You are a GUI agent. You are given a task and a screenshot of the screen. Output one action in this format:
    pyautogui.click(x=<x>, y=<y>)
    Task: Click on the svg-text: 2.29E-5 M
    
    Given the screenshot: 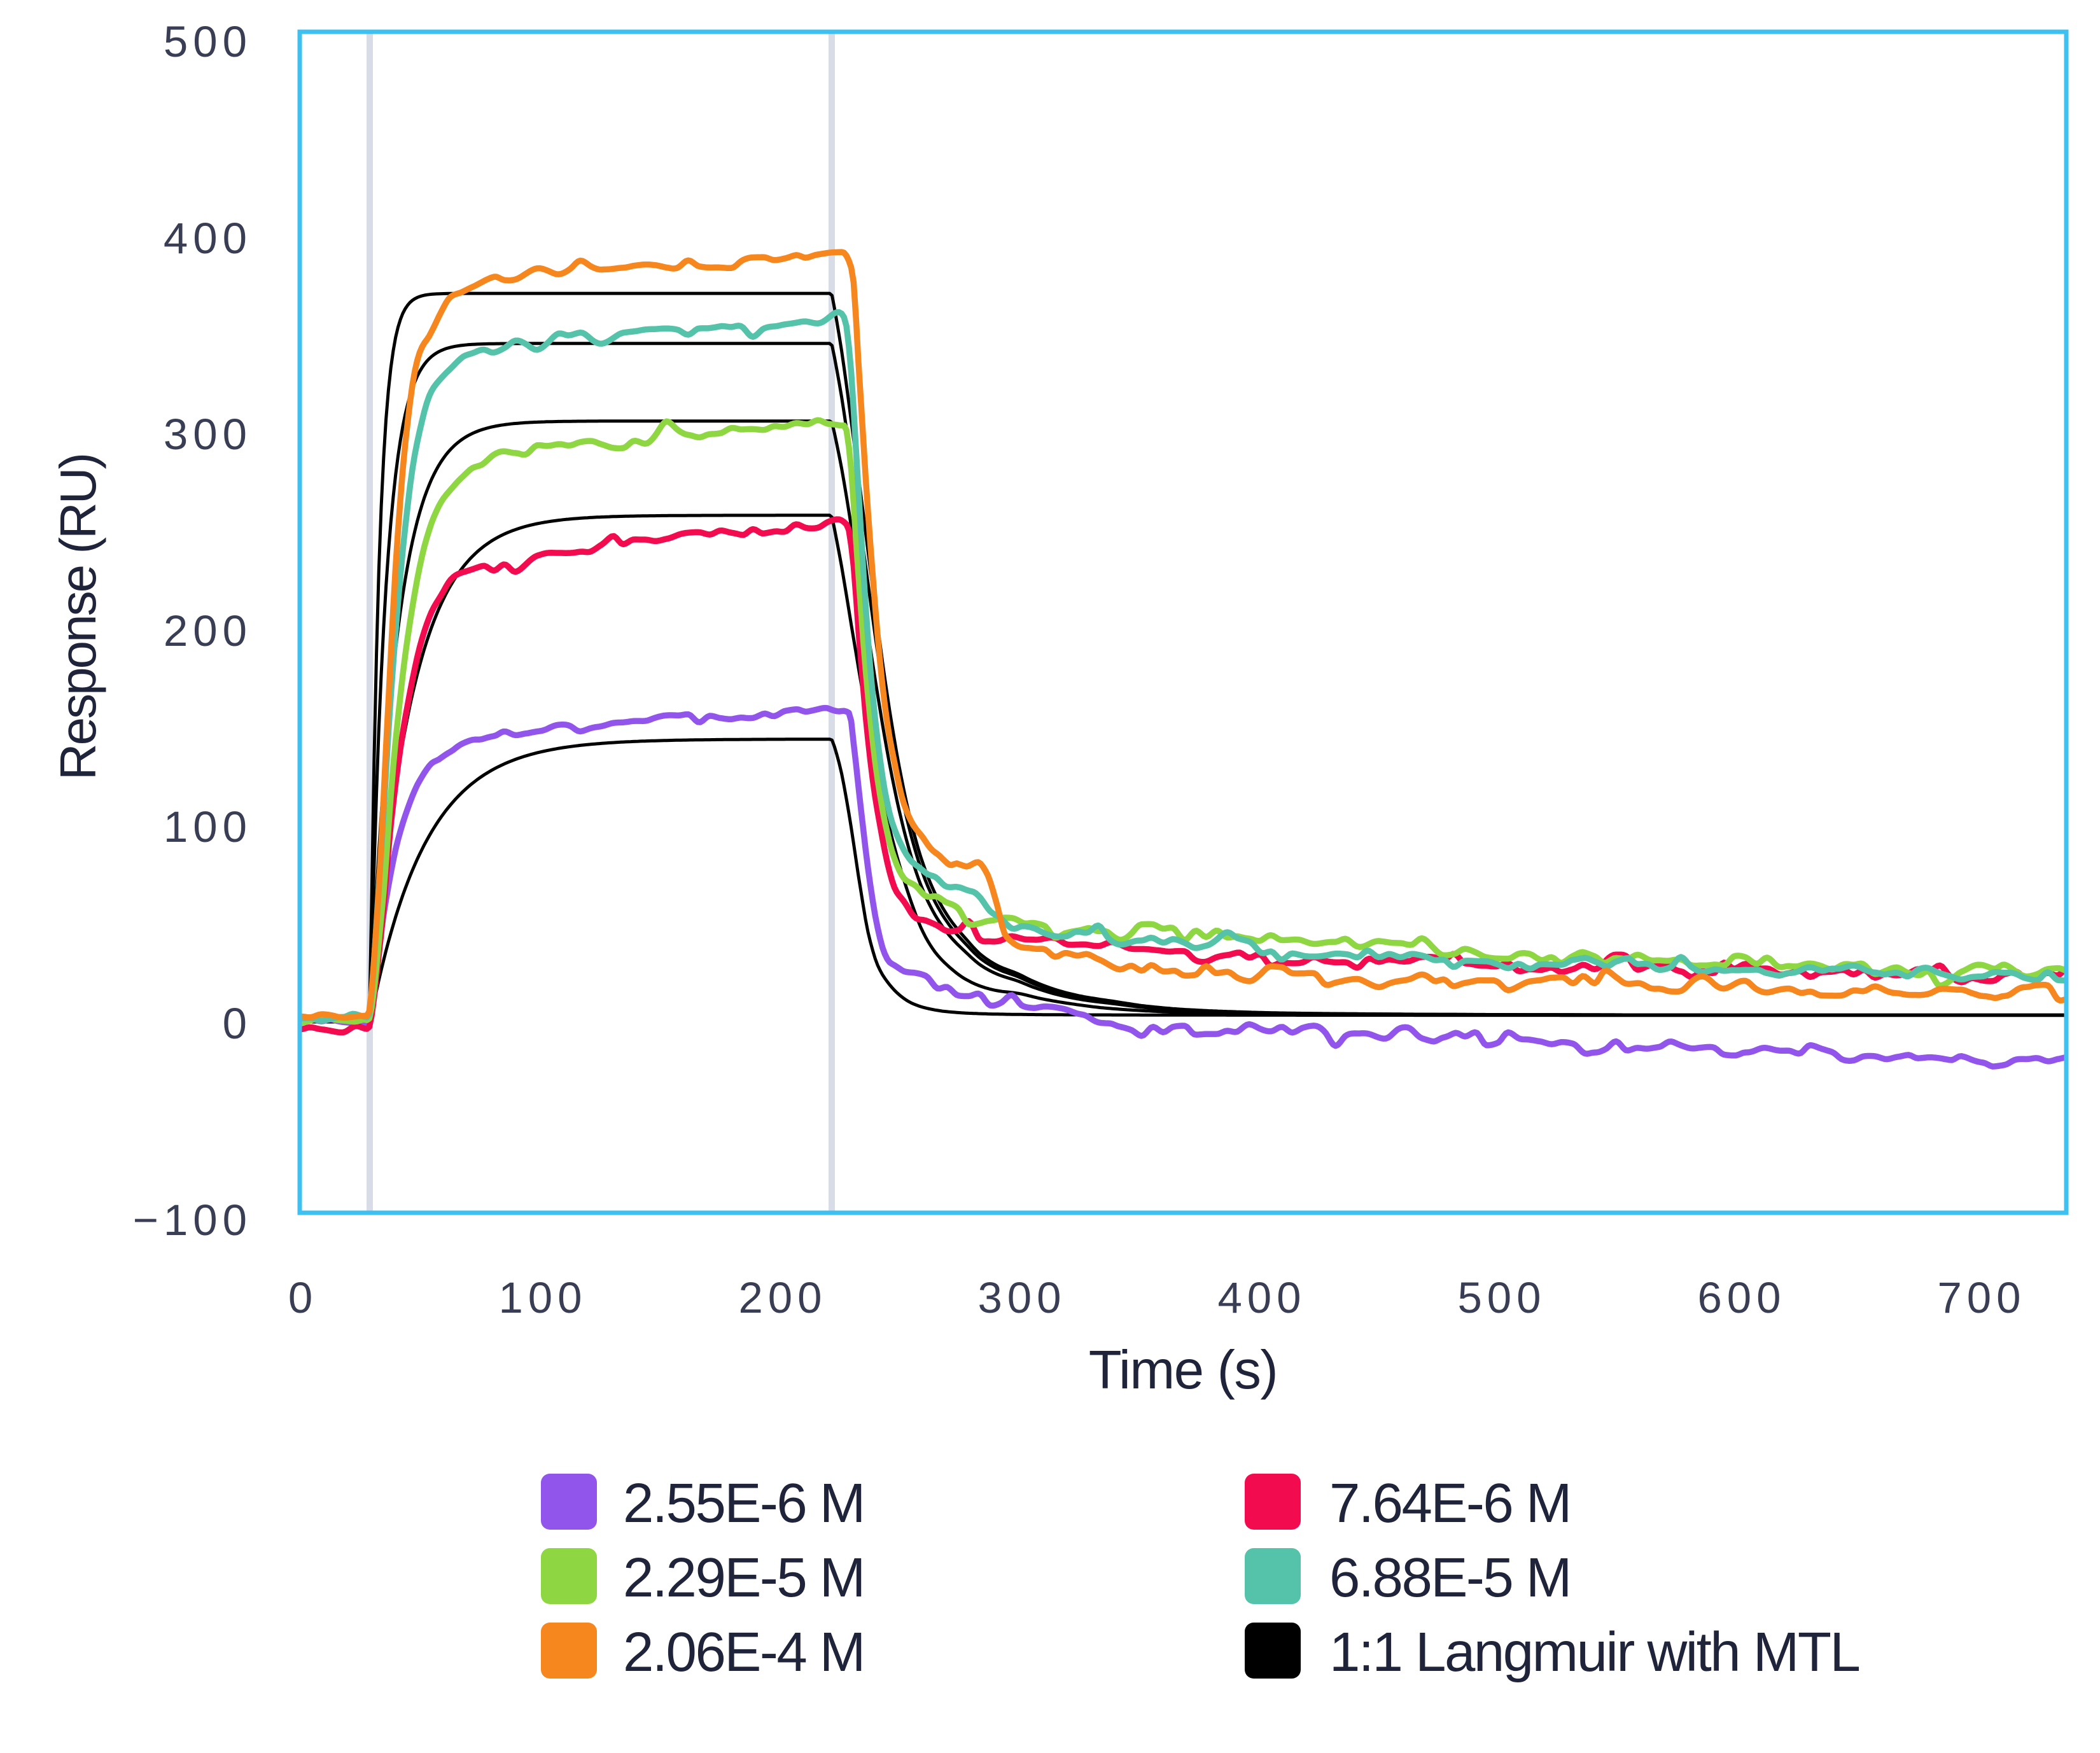 What is the action you would take?
    pyautogui.click(x=743, y=1578)
    